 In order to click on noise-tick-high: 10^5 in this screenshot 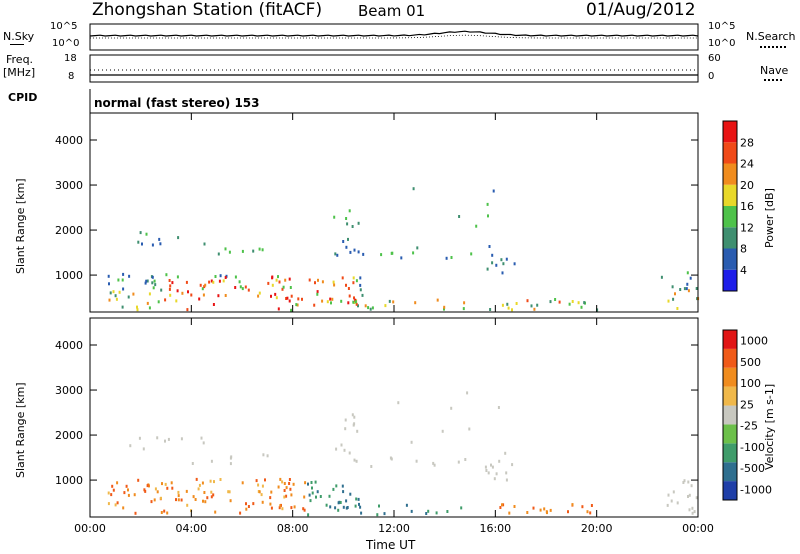, I will do `click(64, 26)`.